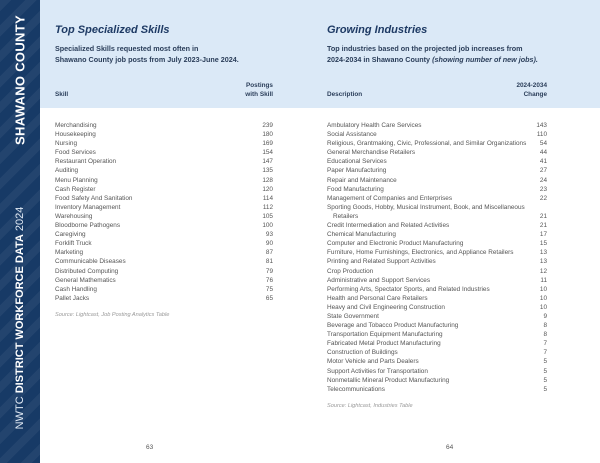  Describe the element at coordinates (85, 280) in the screenshot. I see `row-name: General Mathematics` at that location.